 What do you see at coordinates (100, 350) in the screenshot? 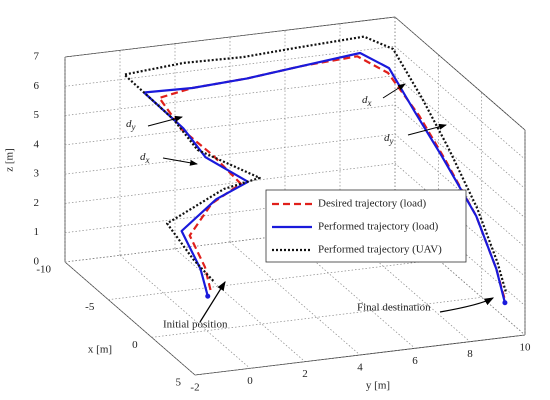
I see `x-axis-label: x [m]` at bounding box center [100, 350].